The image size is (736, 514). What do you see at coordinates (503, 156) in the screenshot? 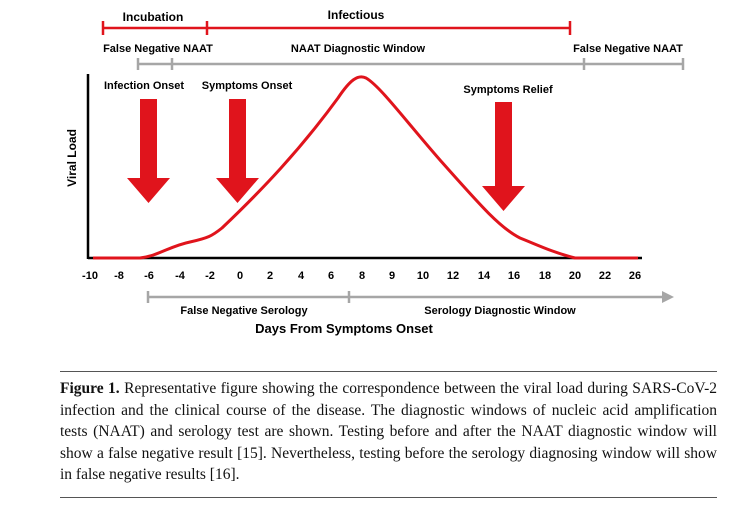
I see `symptoms-relief-arrow` at bounding box center [503, 156].